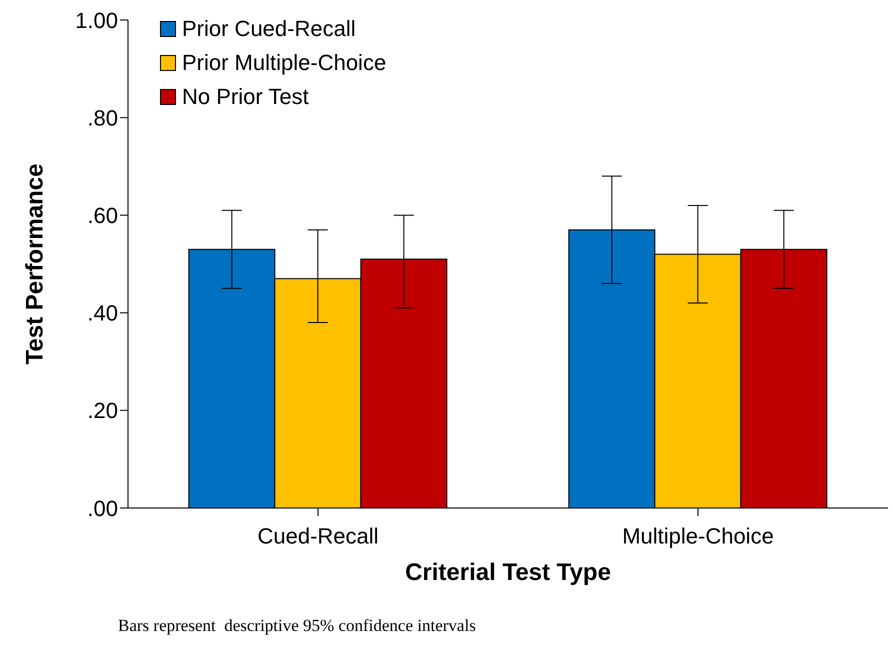 The image size is (893, 651). Describe the element at coordinates (35, 264) in the screenshot. I see `y-axis-title: Test Performance` at that location.